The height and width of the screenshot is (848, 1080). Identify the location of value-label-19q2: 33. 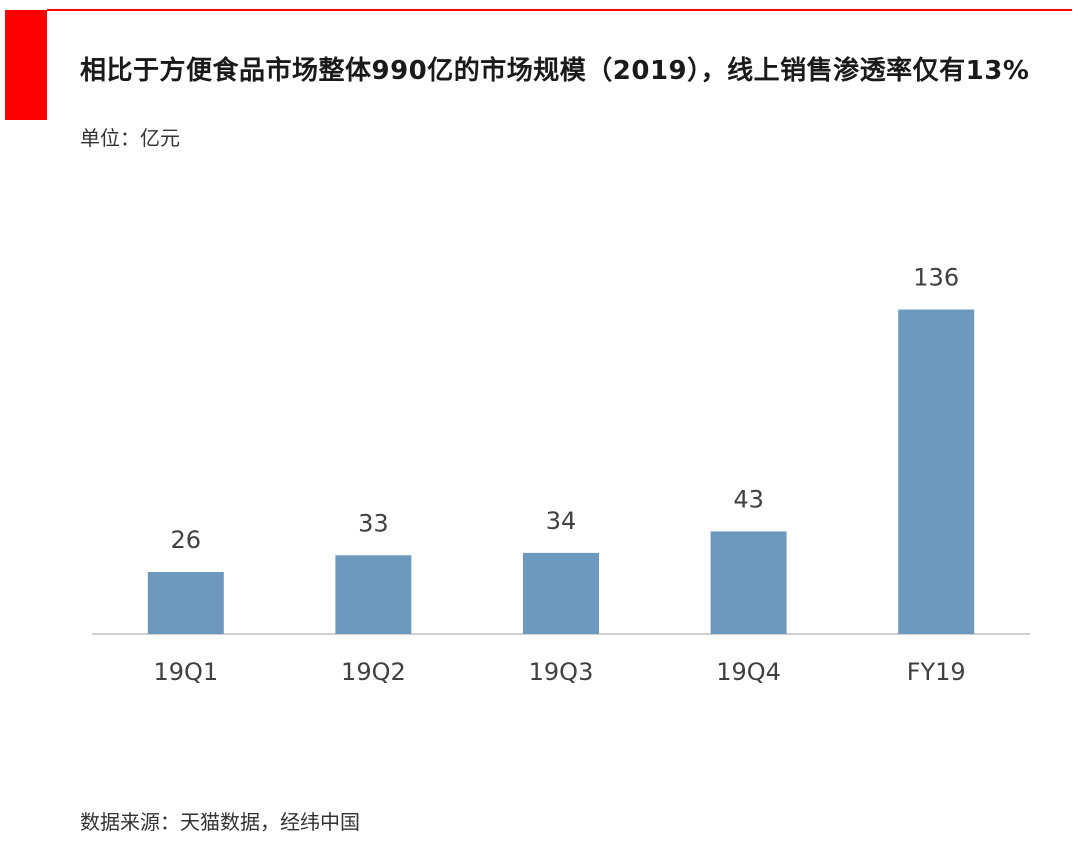
(373, 523).